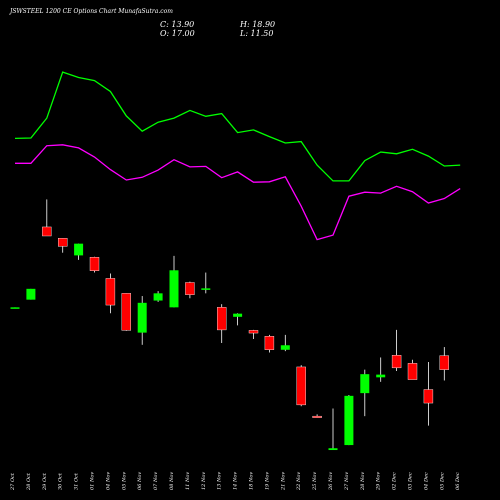 This screenshot has height=500, width=500. I want to click on x-tick-label: 18 Nov, so click(252, 481).